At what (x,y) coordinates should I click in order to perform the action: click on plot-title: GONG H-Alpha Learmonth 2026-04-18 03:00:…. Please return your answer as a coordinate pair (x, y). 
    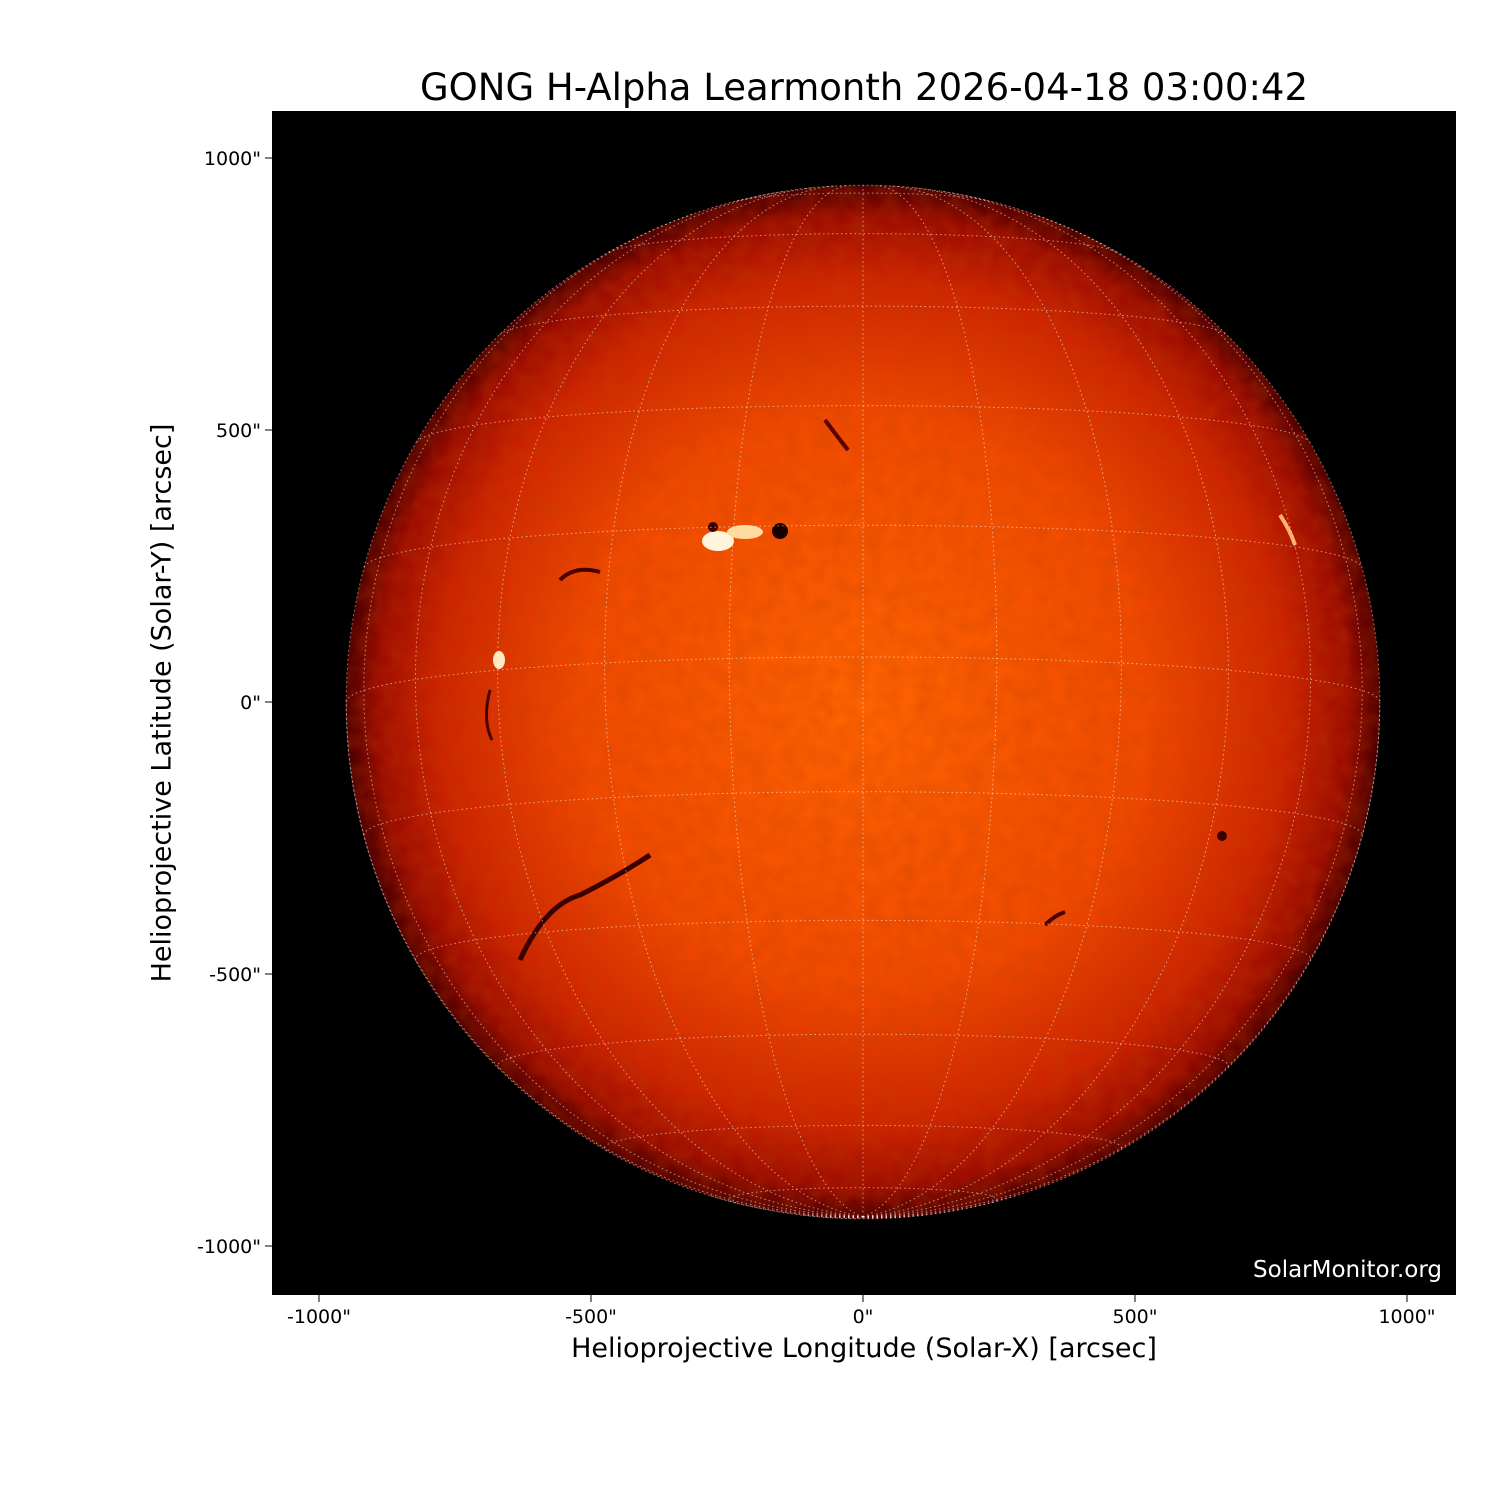
    Looking at the image, I should click on (864, 87).